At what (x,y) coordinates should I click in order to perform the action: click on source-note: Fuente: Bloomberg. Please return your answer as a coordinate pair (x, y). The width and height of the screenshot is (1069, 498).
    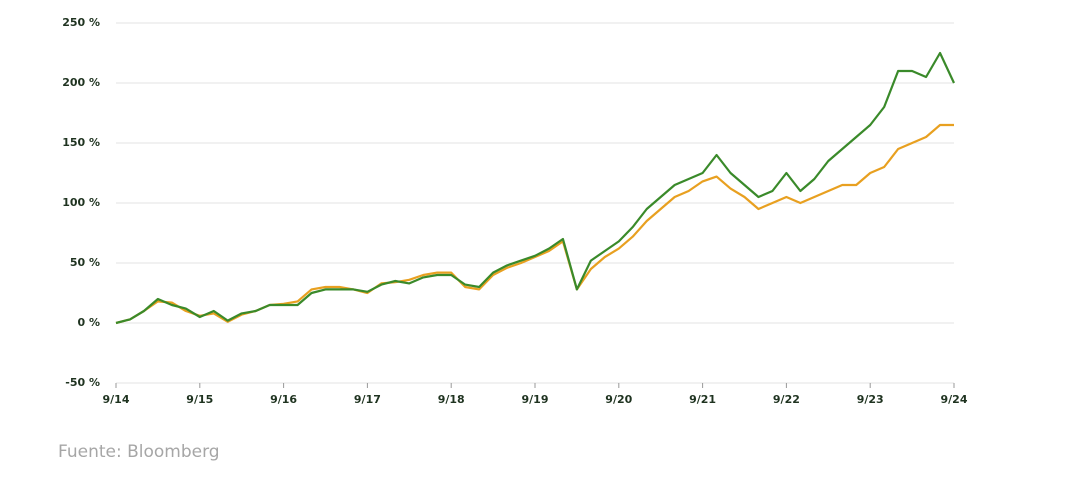
    Looking at the image, I should click on (139, 452).